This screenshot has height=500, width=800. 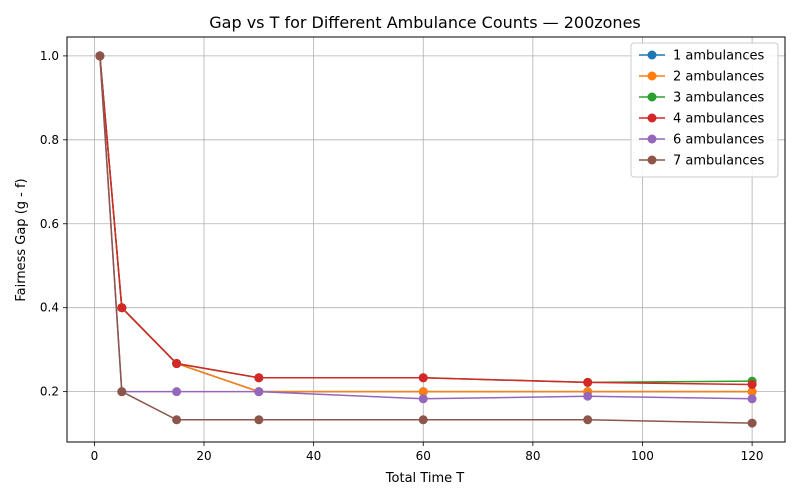 What do you see at coordinates (642, 456) in the screenshot?
I see `x-tick-label: 100` at bounding box center [642, 456].